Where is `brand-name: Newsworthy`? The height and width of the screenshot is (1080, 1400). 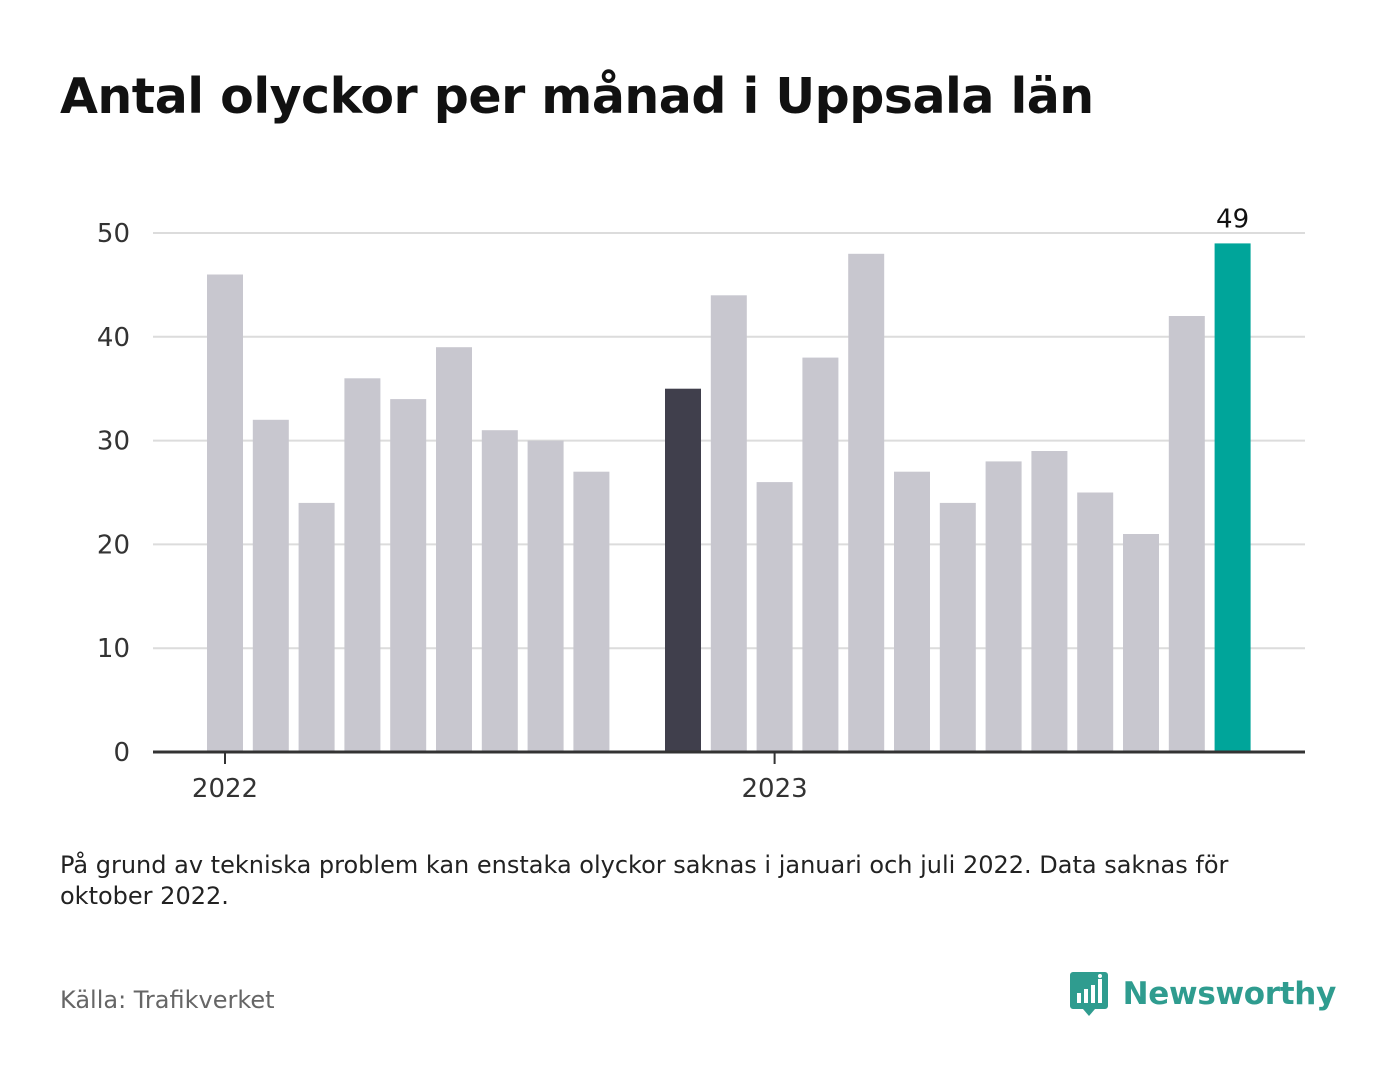 brand-name: Newsworthy is located at coordinates (1229, 994).